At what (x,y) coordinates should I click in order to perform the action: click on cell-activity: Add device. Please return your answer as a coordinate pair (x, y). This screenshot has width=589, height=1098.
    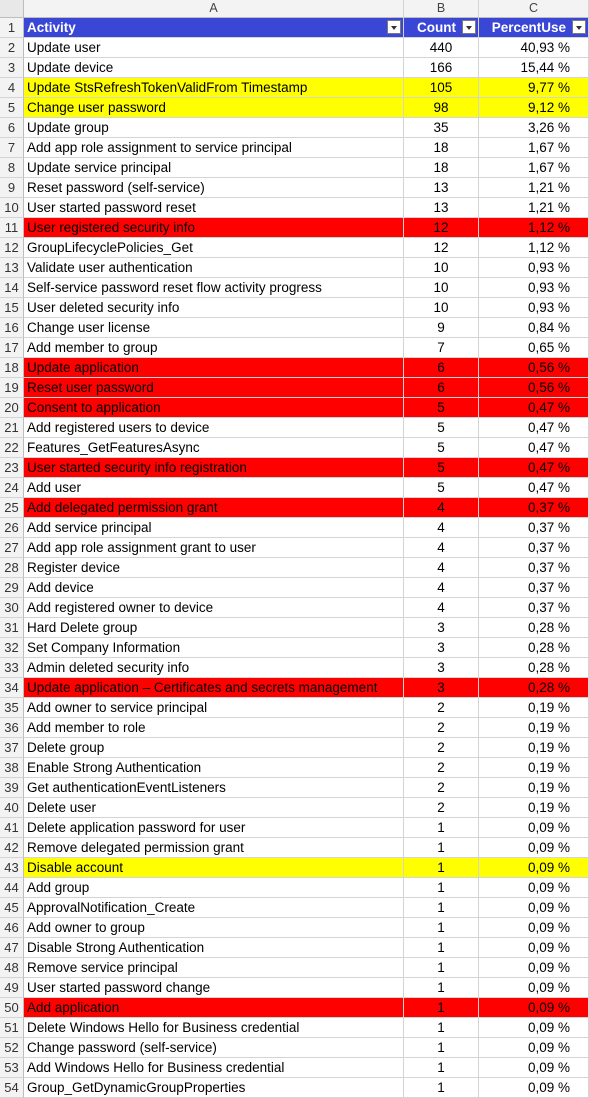
    Looking at the image, I should click on (214, 588).